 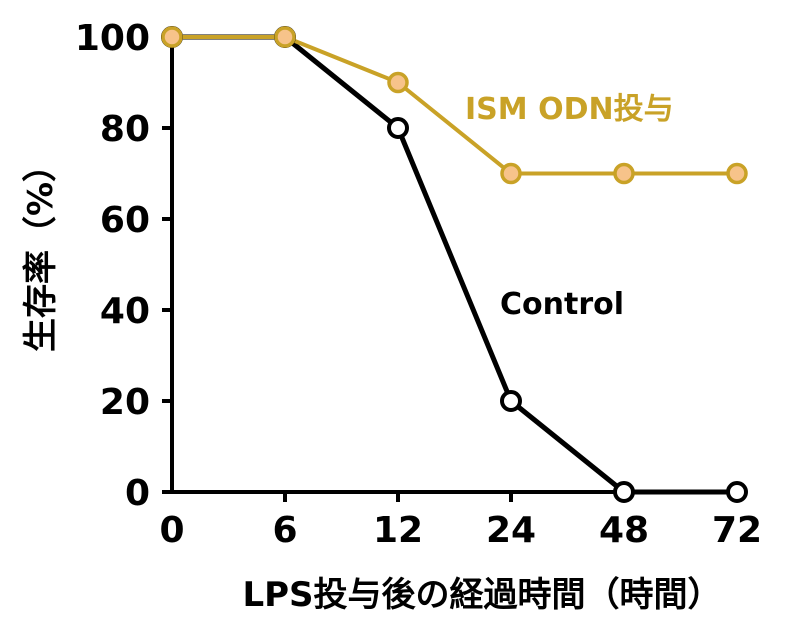 I want to click on x-tick-label-0: 0, so click(x=171, y=530).